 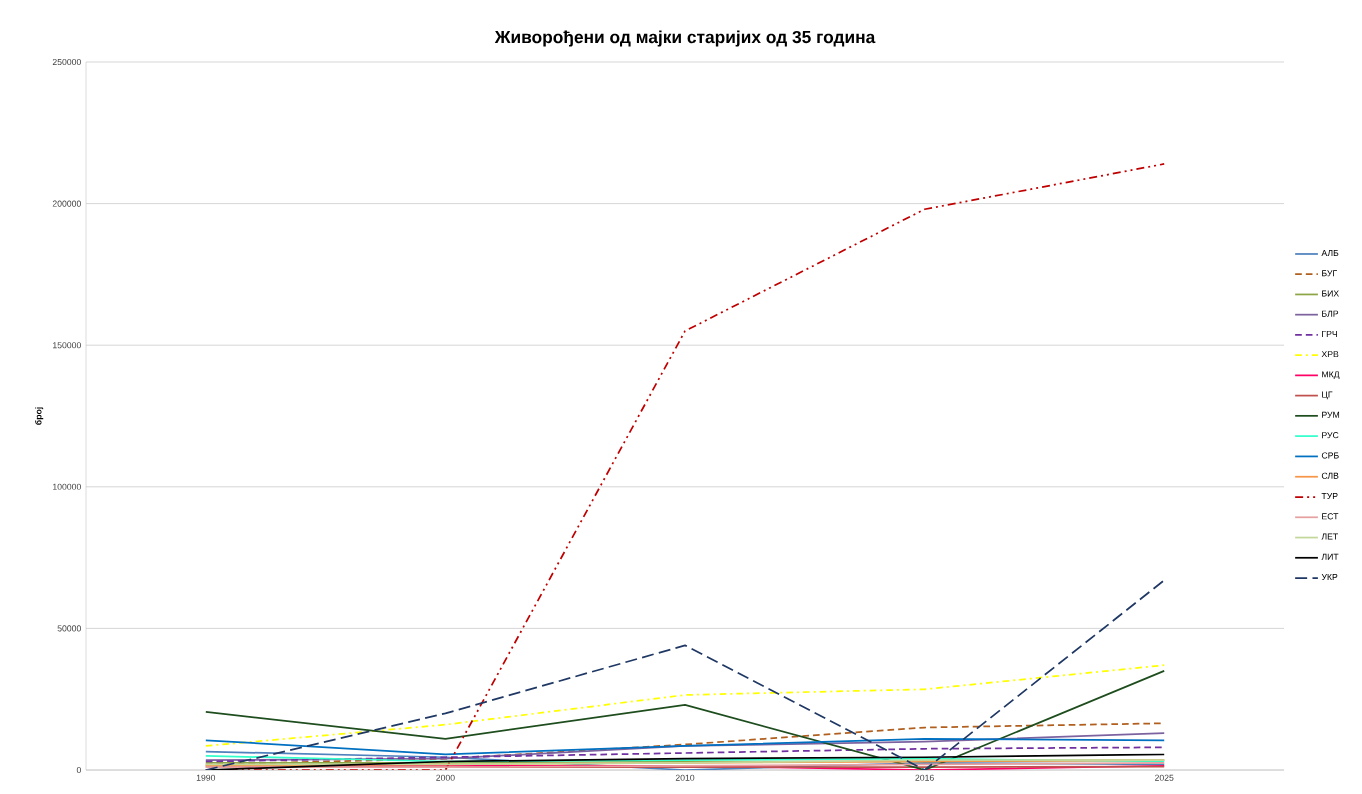 I want to click on y-tick-label: 250000, so click(x=66, y=62).